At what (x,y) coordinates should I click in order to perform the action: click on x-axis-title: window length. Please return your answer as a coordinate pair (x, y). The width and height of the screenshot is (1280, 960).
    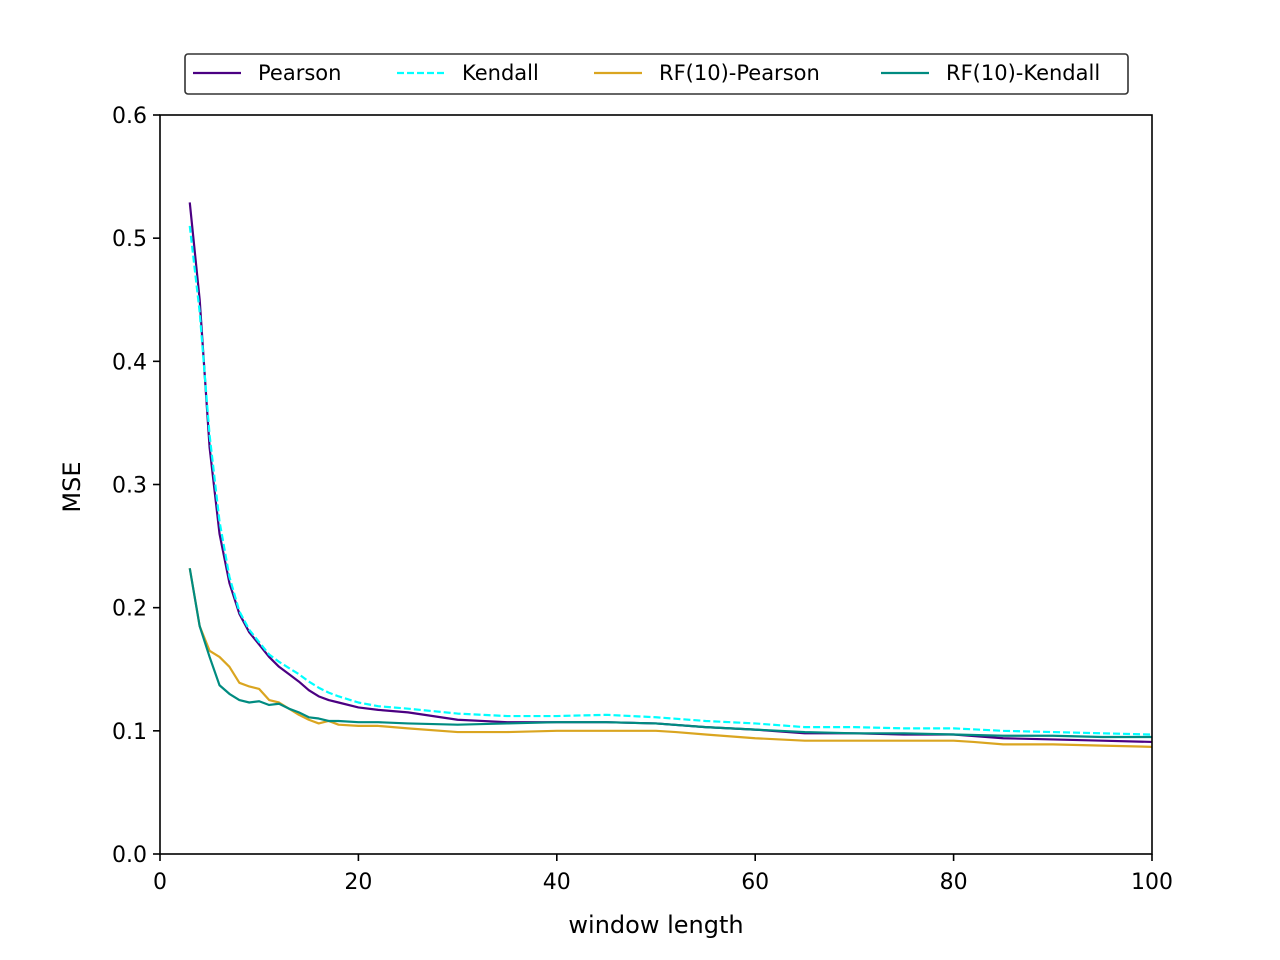
    Looking at the image, I should click on (655, 925).